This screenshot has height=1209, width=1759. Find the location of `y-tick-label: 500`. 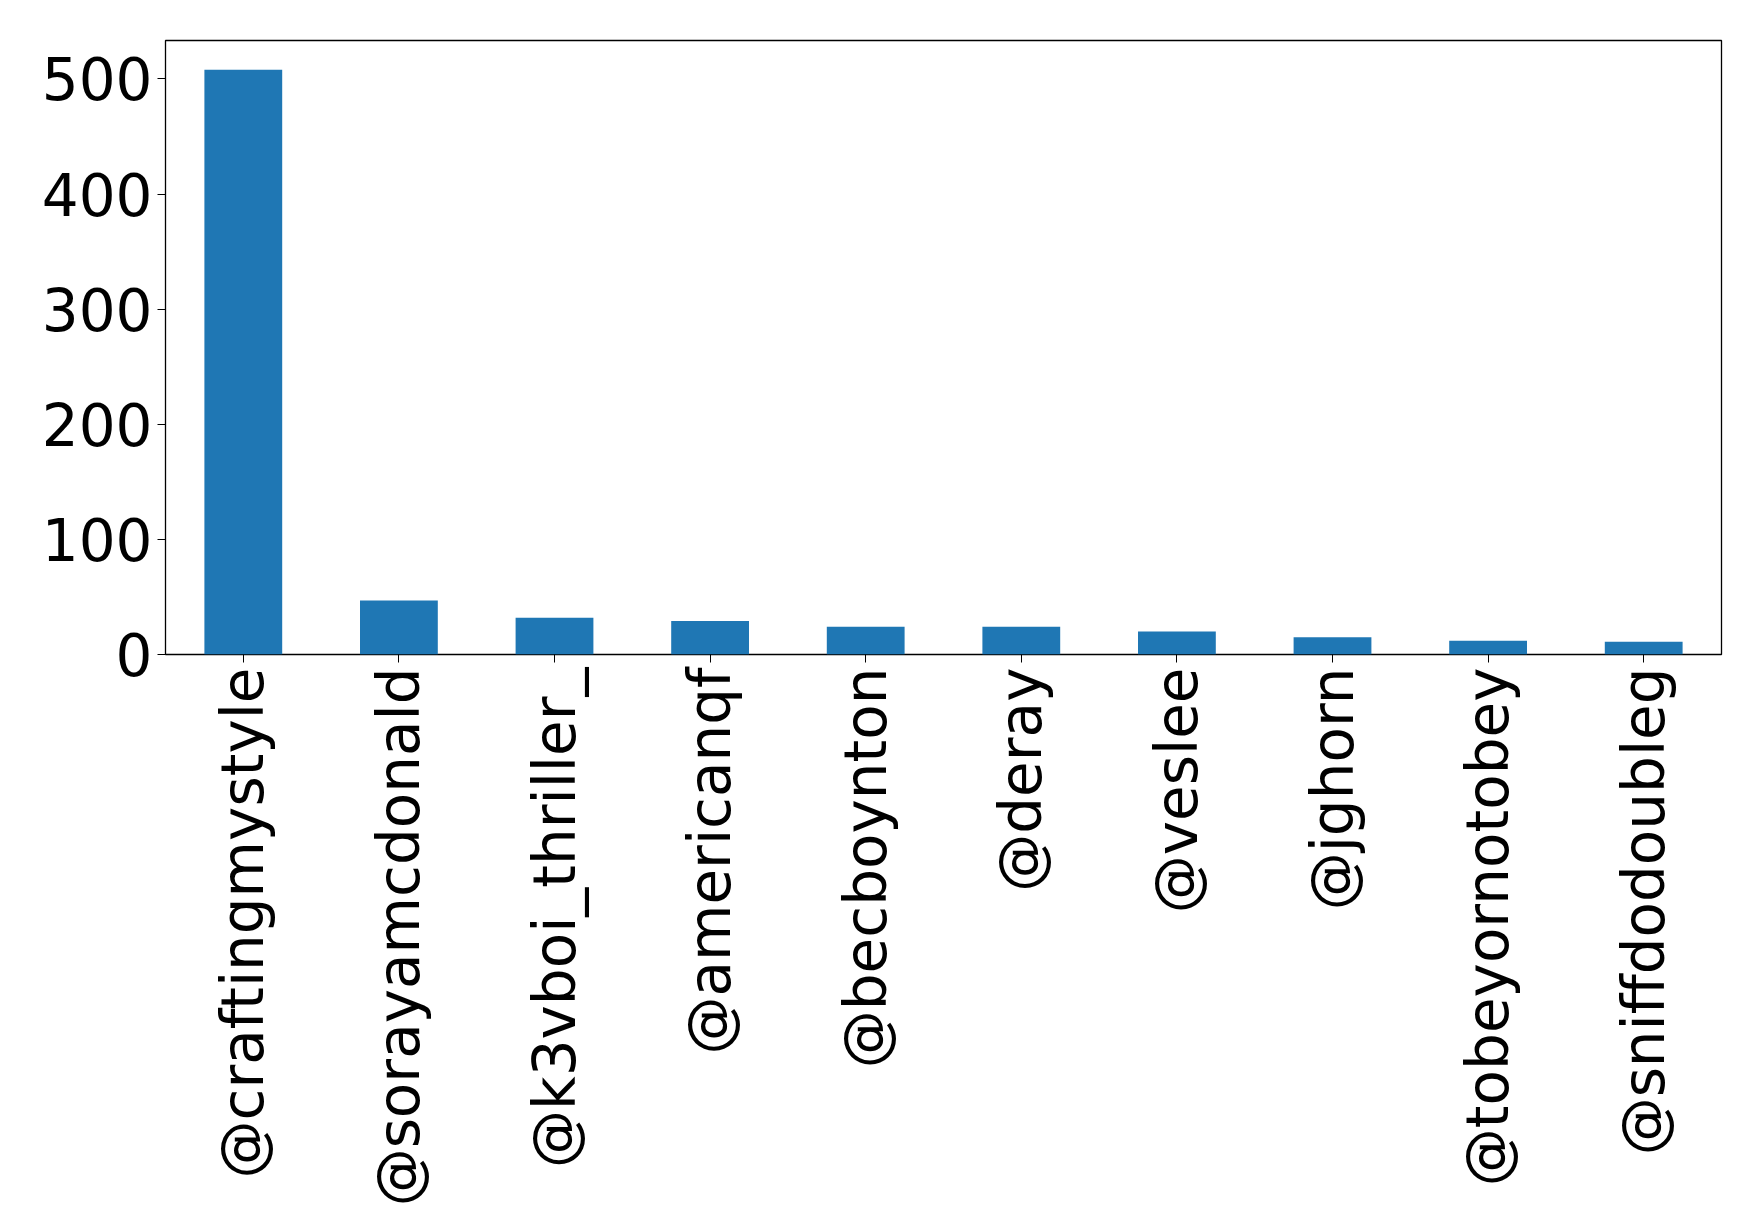

y-tick-label: 500 is located at coordinates (97, 80).